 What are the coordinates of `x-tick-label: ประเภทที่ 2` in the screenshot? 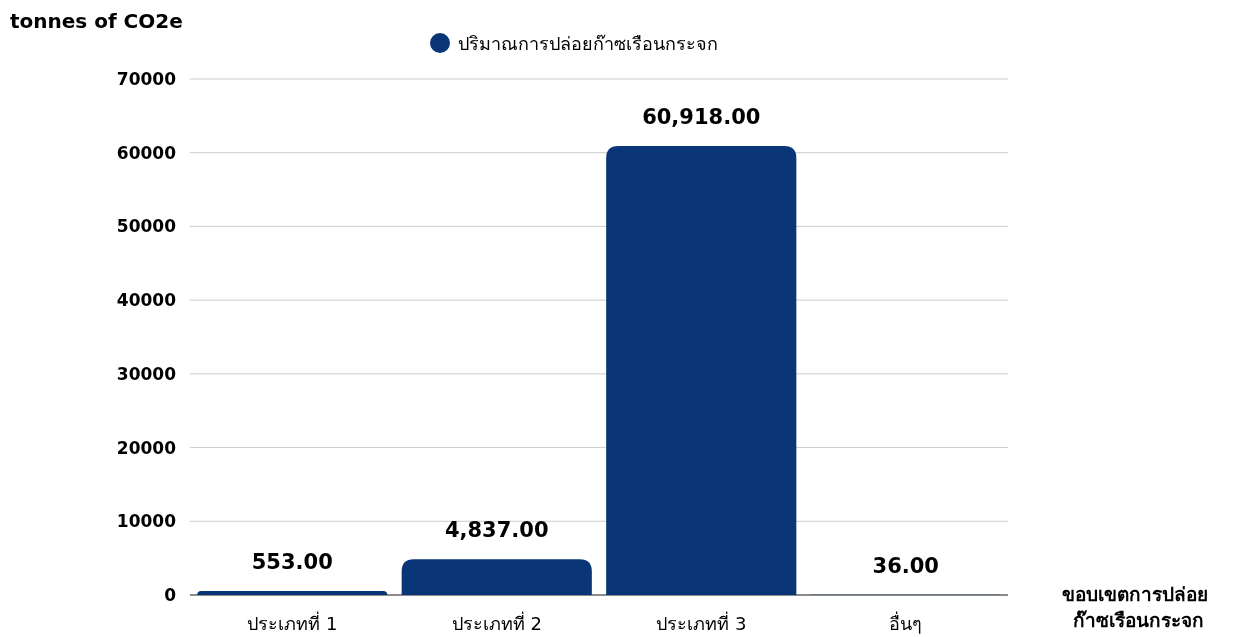 It's located at (496, 622).